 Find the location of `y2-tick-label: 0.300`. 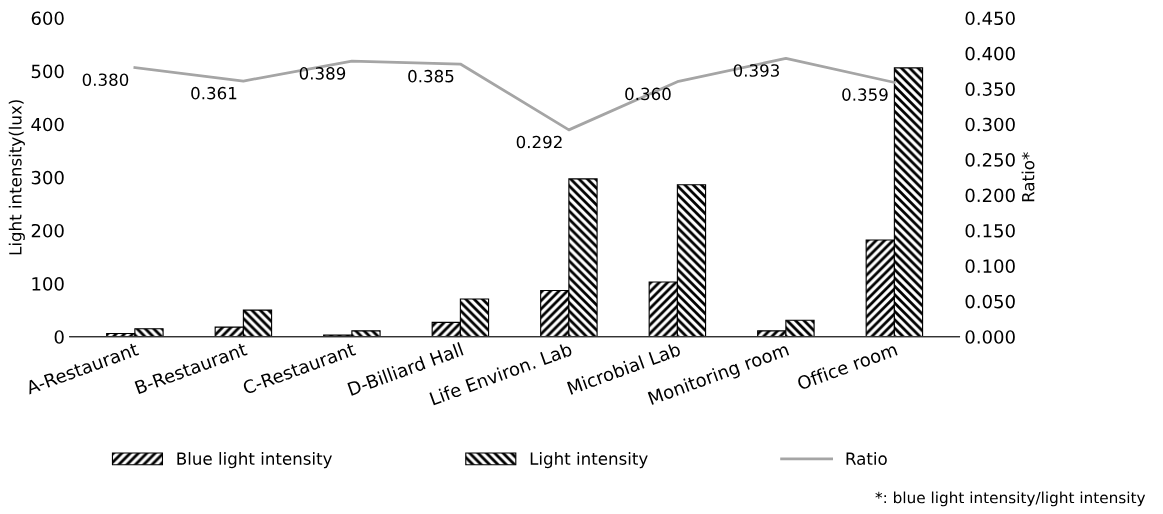

y2-tick-label: 0.300 is located at coordinates (990, 124).